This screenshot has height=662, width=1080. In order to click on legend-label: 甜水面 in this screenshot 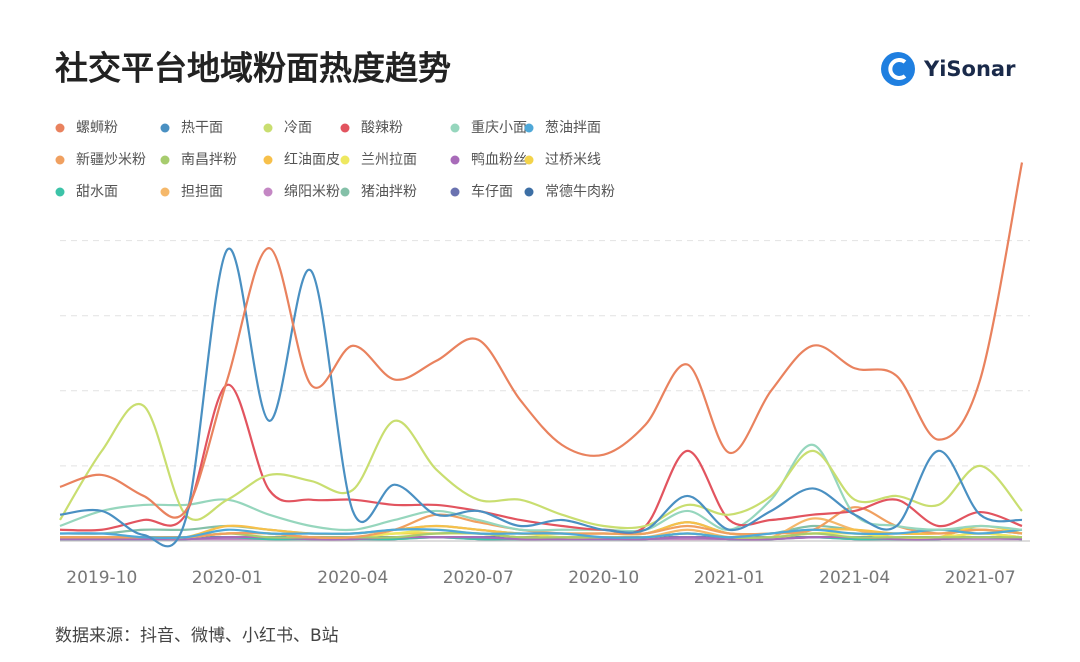, I will do `click(97, 192)`.